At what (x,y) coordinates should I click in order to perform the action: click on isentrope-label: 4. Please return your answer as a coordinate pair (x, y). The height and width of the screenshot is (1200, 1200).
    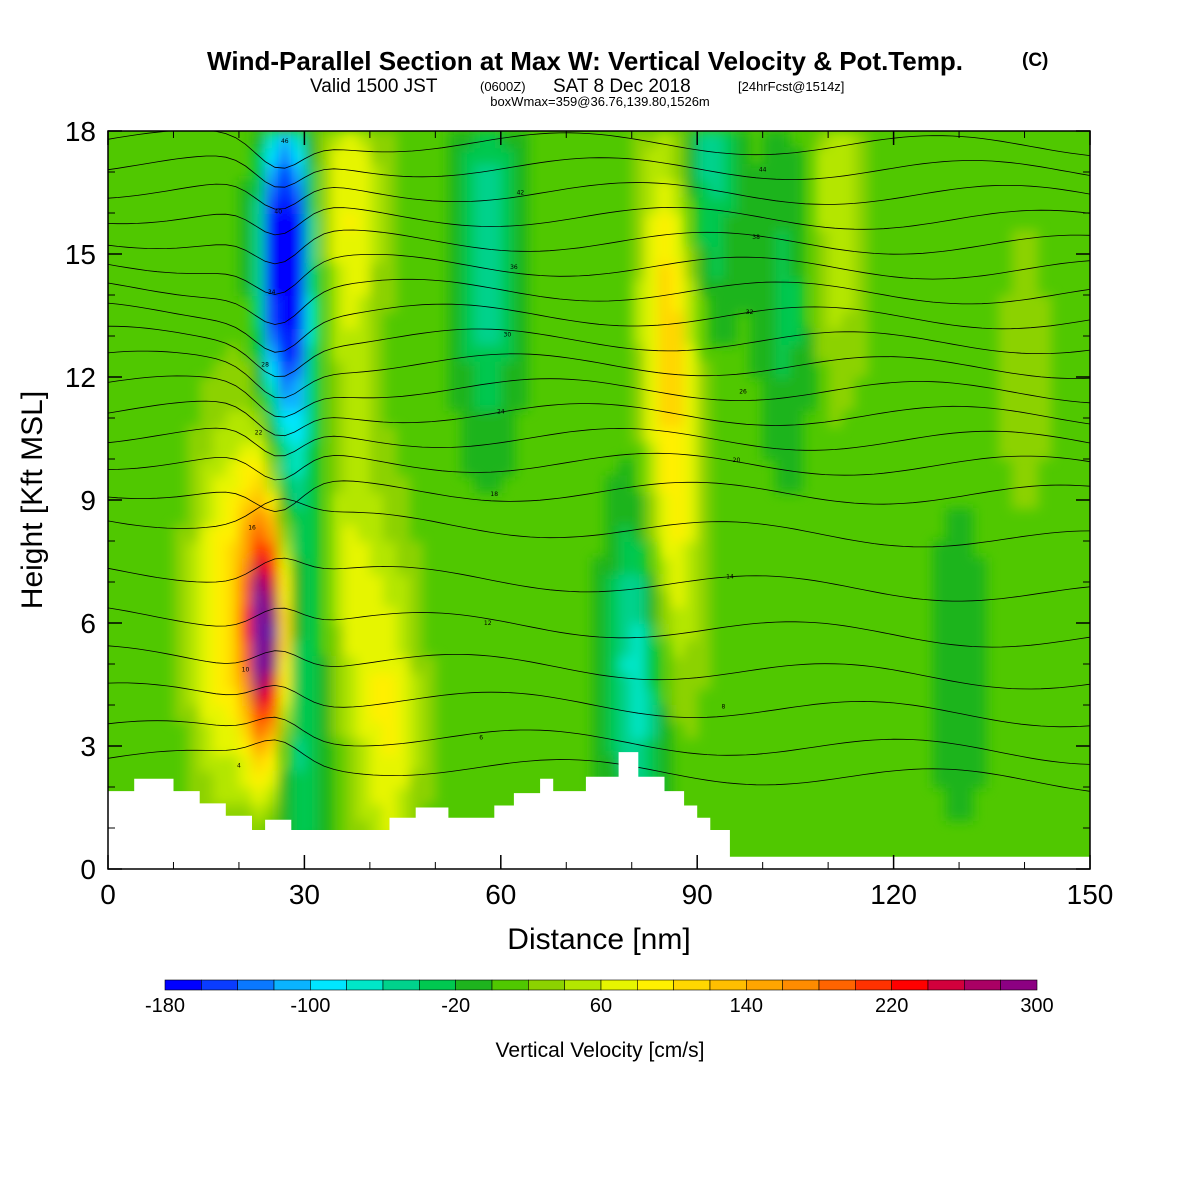
    Looking at the image, I should click on (239, 765).